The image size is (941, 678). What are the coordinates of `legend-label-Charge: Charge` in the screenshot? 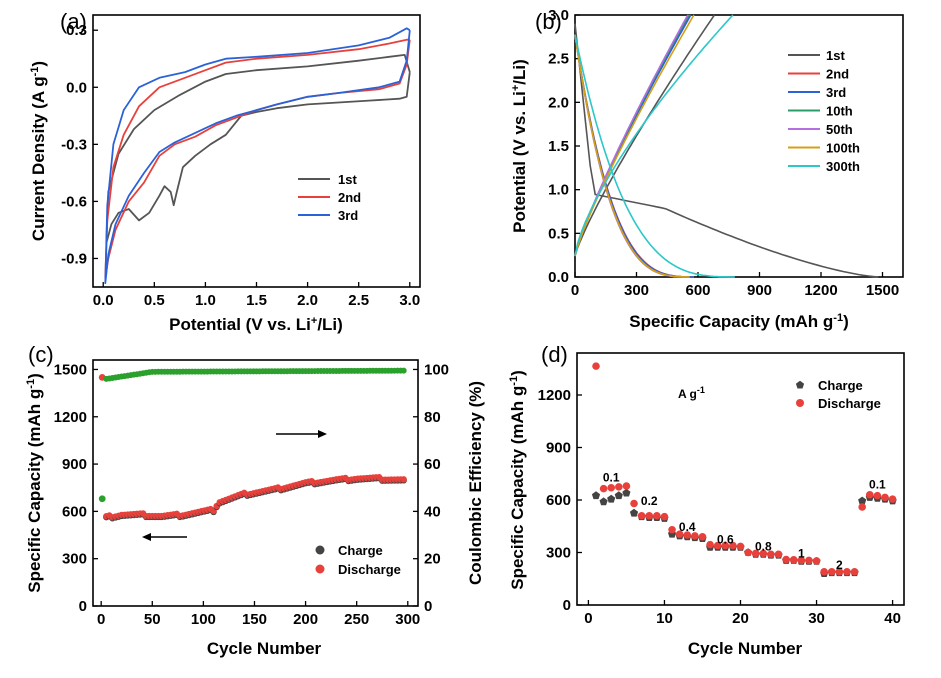 It's located at (840, 385).